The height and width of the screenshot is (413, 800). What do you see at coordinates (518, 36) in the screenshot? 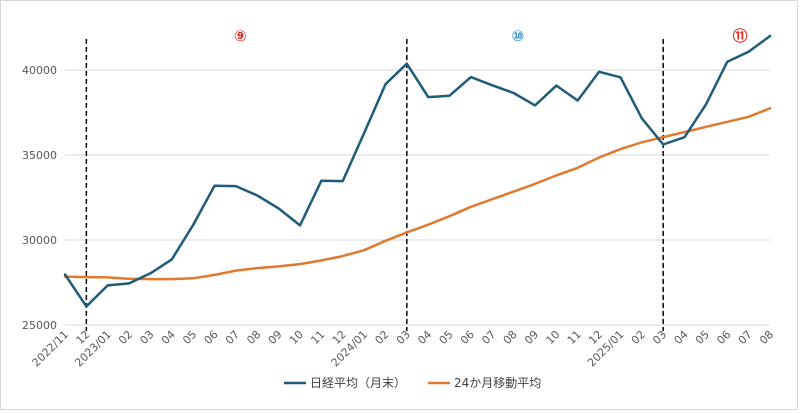
I see `event-label: ⑩` at bounding box center [518, 36].